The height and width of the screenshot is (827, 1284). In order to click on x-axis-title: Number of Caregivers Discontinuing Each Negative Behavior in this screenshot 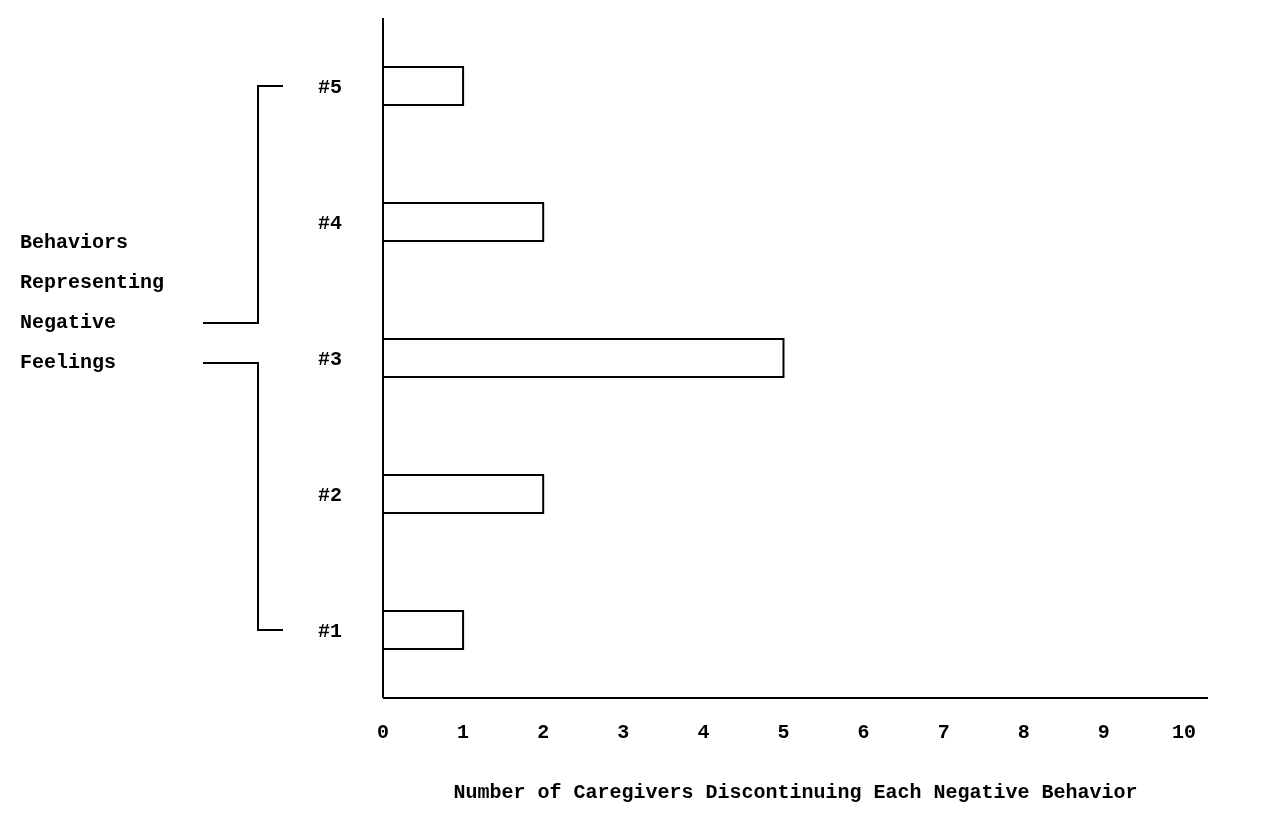, I will do `click(795, 792)`.